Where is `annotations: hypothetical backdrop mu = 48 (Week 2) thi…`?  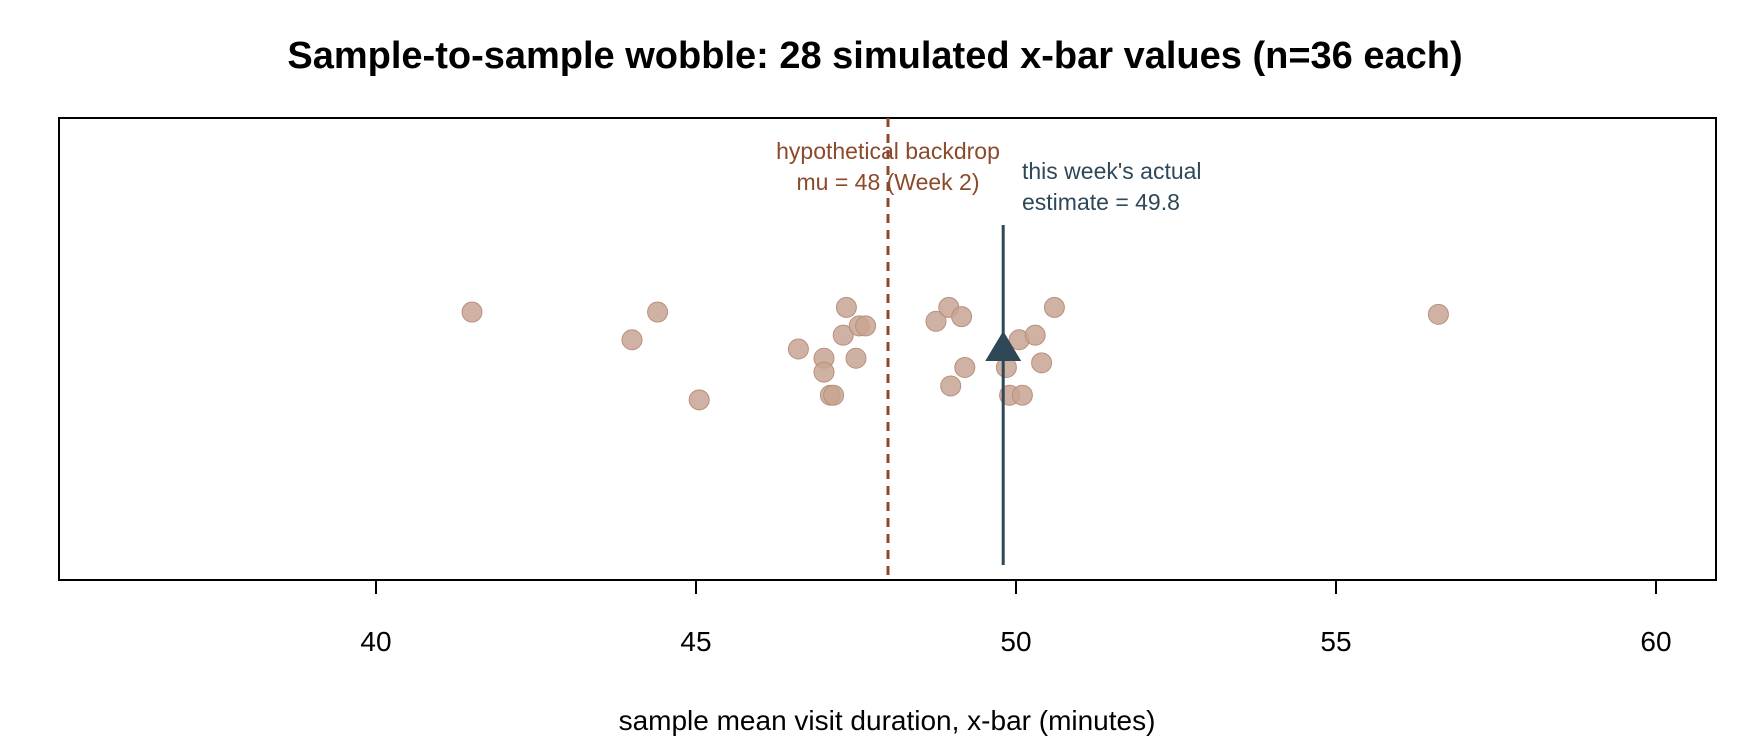 annotations: hypothetical backdrop mu = 48 (Week 2) thi… is located at coordinates (988, 176).